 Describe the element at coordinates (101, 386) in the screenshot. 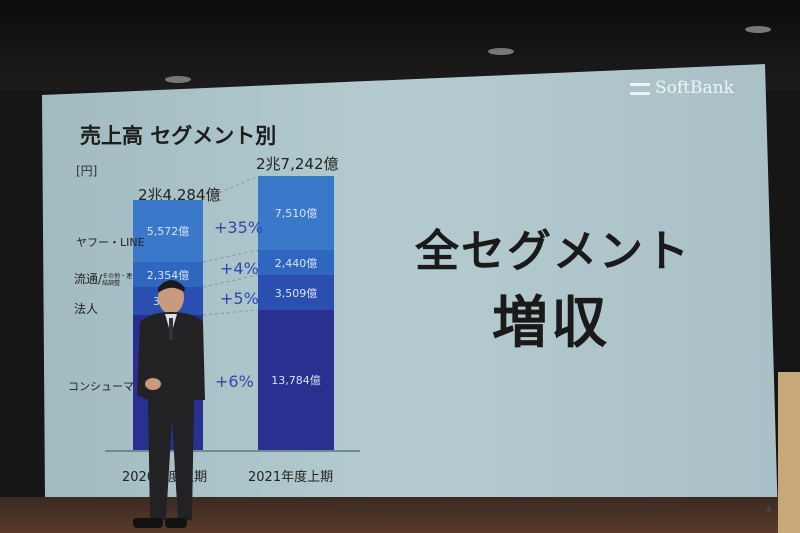

I see `segment-label-consumer: コンシューマ` at that location.